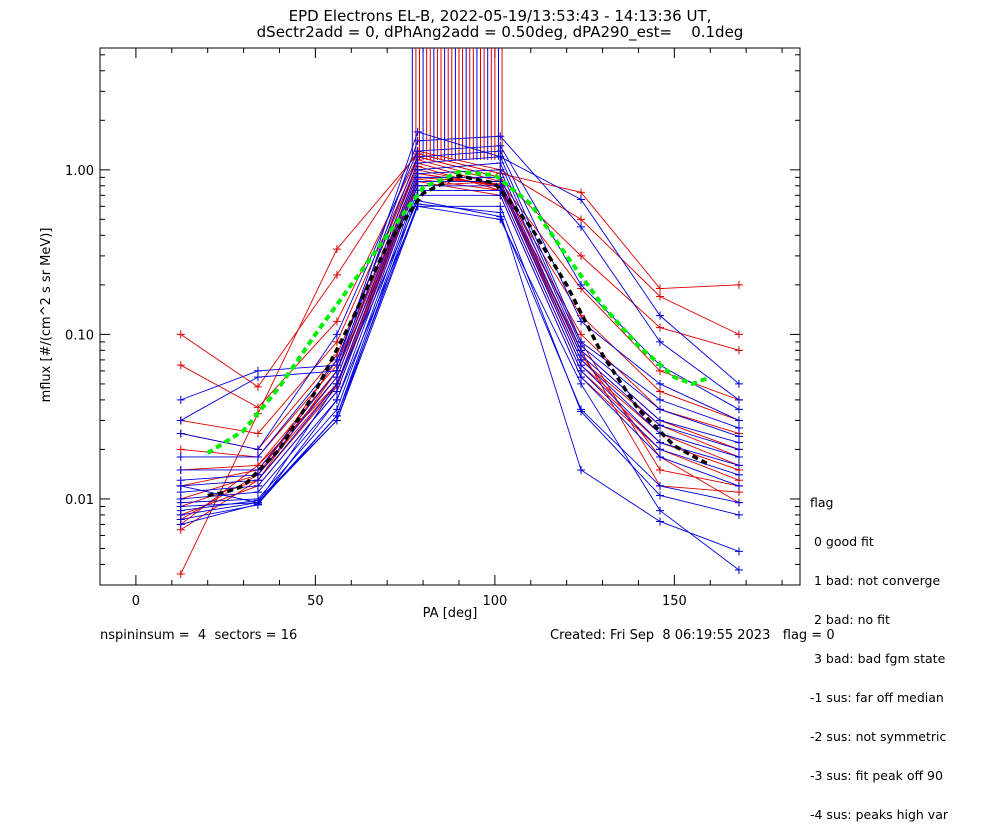 Image resolution: width=1000 pixels, height=834 pixels. What do you see at coordinates (878, 736) in the screenshot?
I see `legend-item-5: -2 sus: not symmetric` at bounding box center [878, 736].